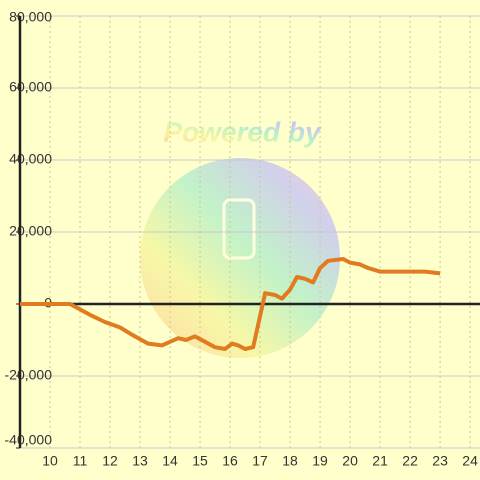 This screenshot has width=480, height=480. Describe the element at coordinates (200, 461) in the screenshot. I see `x-tick-label: 15` at that location.